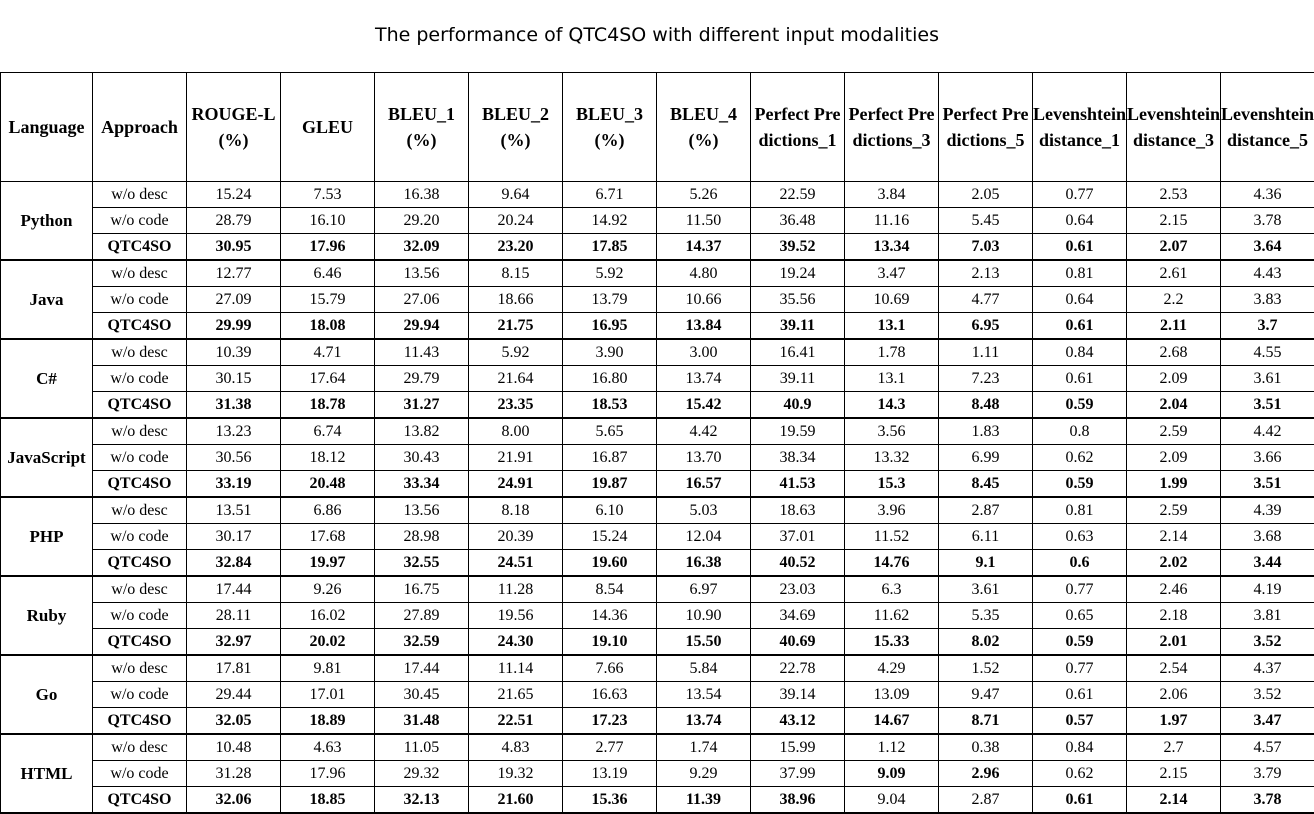 The height and width of the screenshot is (814, 1314). I want to click on metric-cell: 0.57, so click(1080, 721).